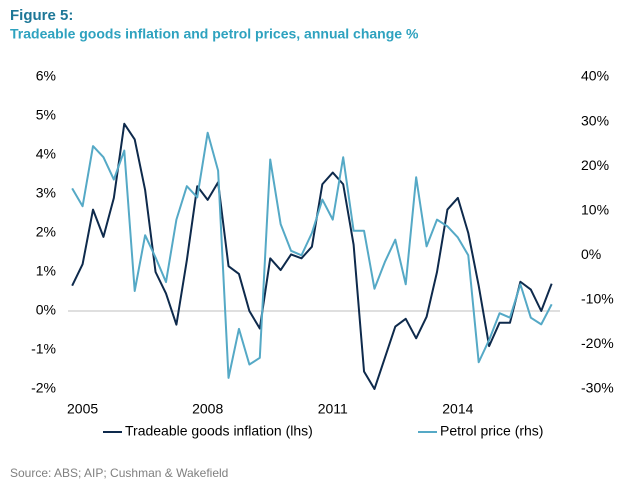 This screenshot has height=490, width=633. What do you see at coordinates (119, 473) in the screenshot?
I see `source-note: Source: ABS; AIP; Cushman & Wakefield` at bounding box center [119, 473].